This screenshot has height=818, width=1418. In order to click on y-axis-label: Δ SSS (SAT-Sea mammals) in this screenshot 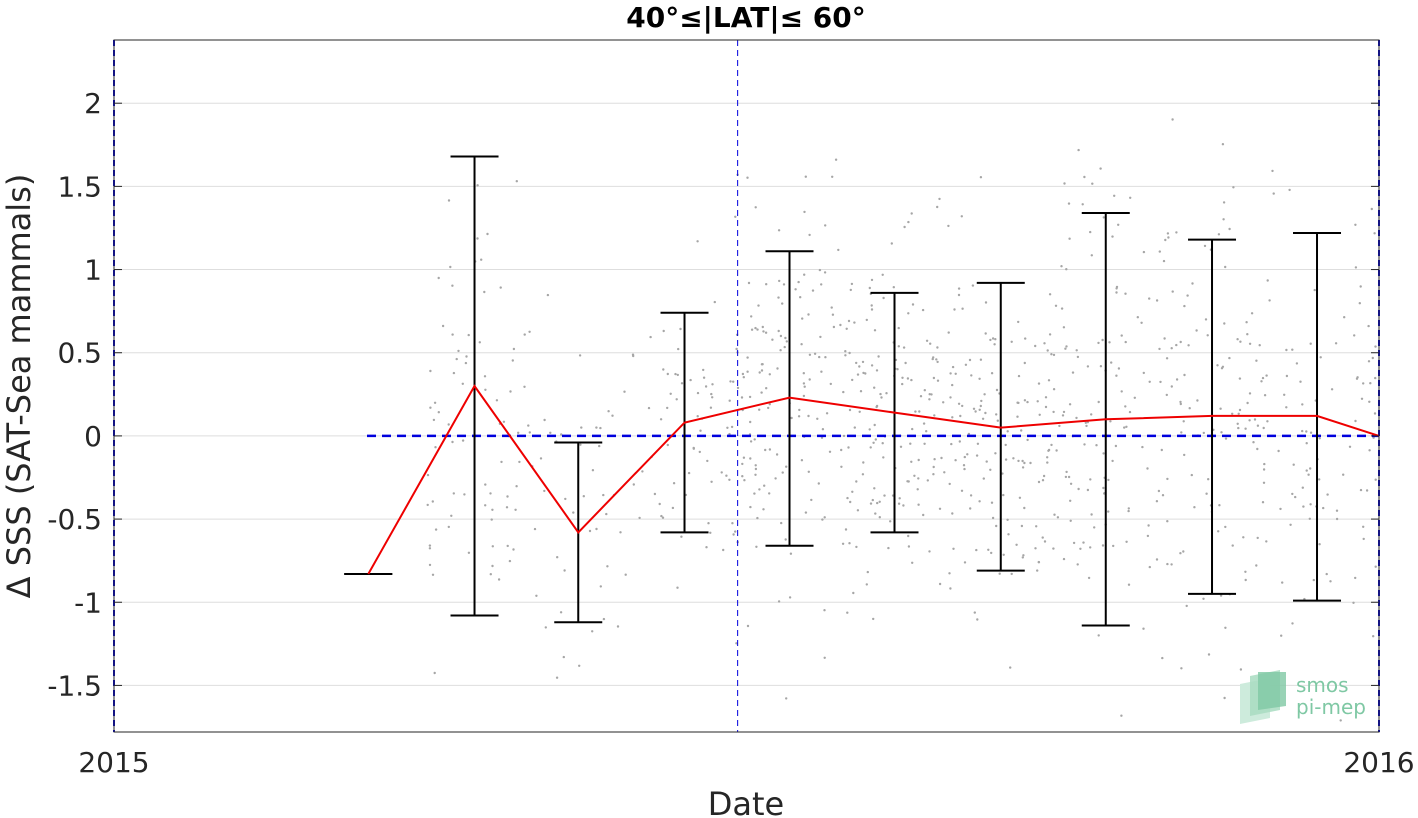, I will do `click(19, 386)`.